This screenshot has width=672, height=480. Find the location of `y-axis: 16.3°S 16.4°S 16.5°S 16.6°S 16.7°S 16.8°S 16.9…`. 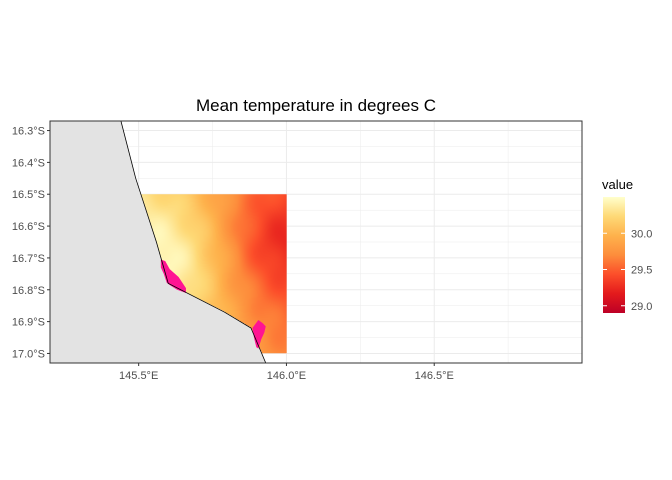

y-axis: 16.3°S 16.4°S 16.5°S 16.6°S 16.7°S 16.8°S 16.9… is located at coordinates (31, 243).